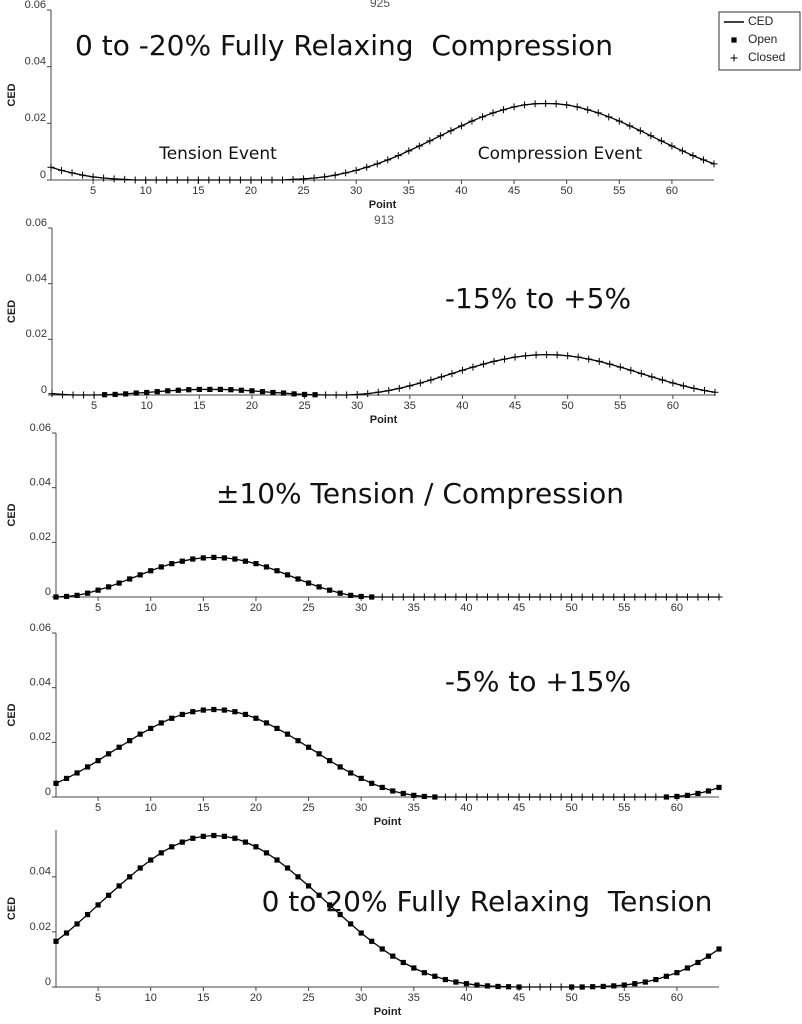 This screenshot has height=1024, width=802. Describe the element at coordinates (487, 901) in the screenshot. I see `annotation: 0 to 20% Fully Relaxing Tension` at that location.